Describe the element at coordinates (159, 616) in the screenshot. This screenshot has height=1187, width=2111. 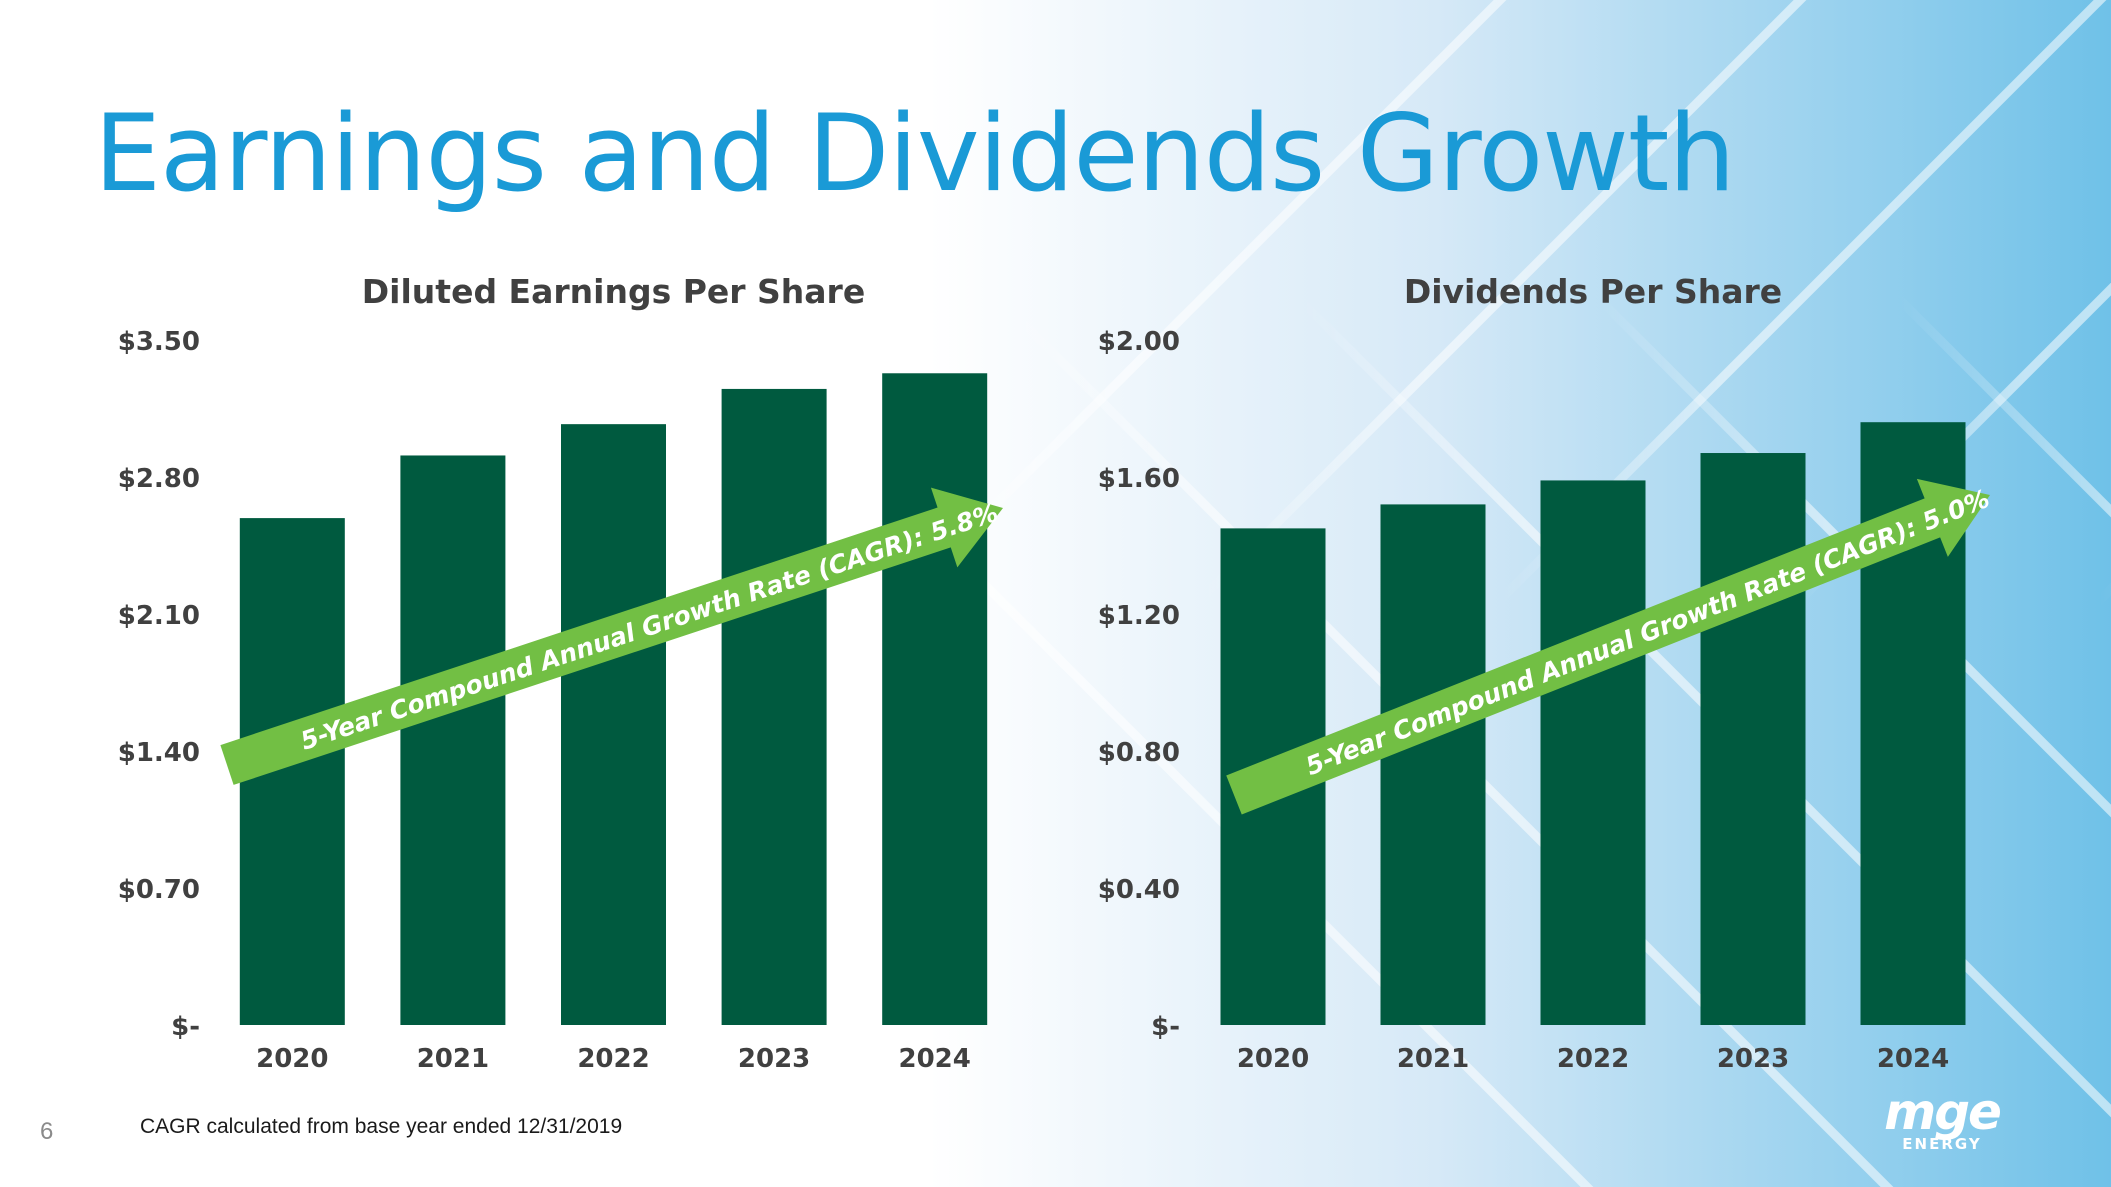
I see `y-tick-label: $2.10` at that location.